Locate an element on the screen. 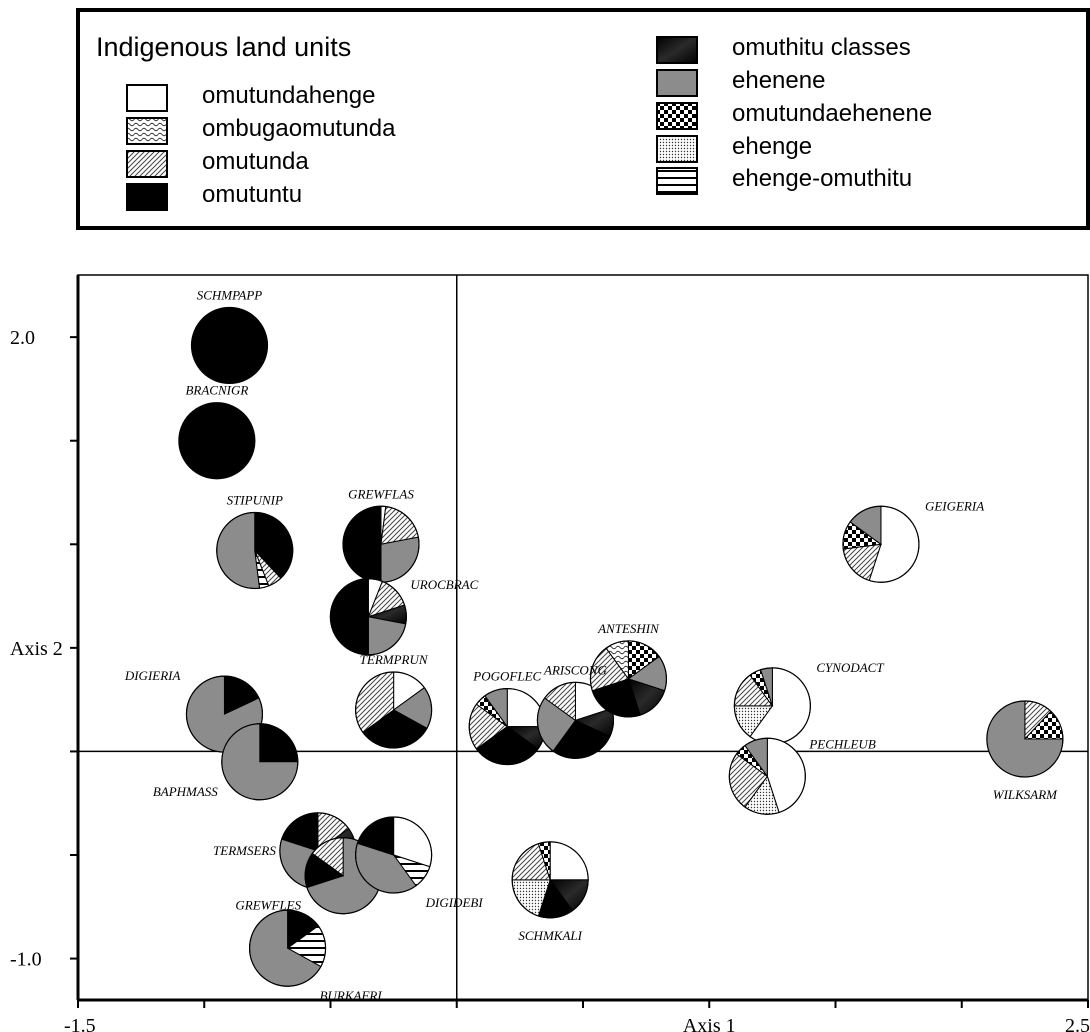 Image resolution: width=1090 pixels, height=1032 pixels. y-tick-label: -1.0 is located at coordinates (26, 960).